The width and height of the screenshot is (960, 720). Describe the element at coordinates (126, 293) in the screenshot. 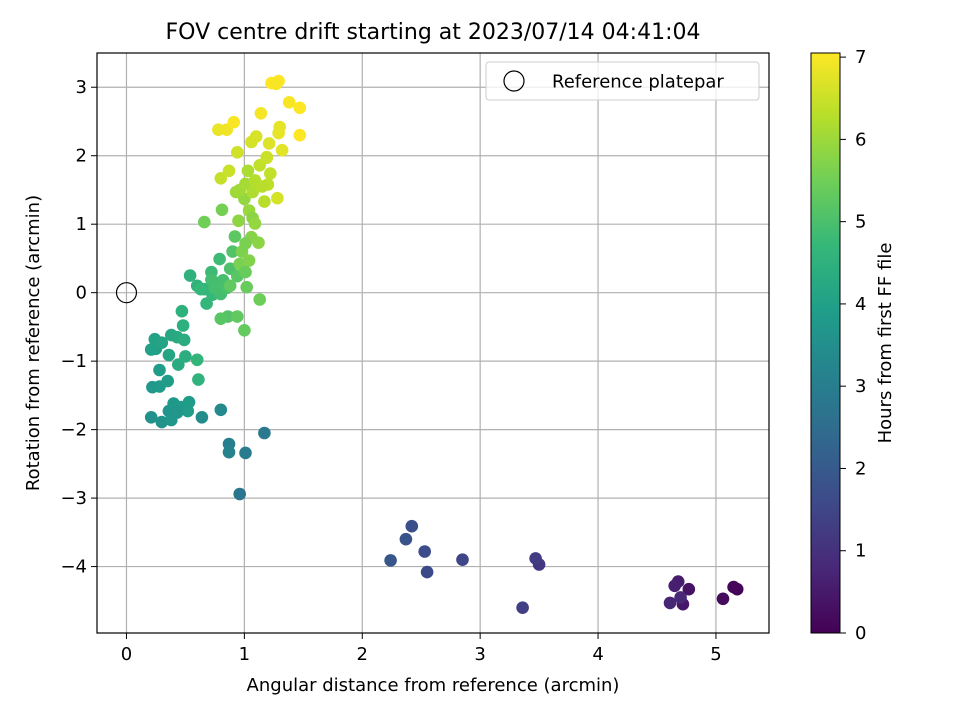

I see `reference-platepar-marker` at that location.